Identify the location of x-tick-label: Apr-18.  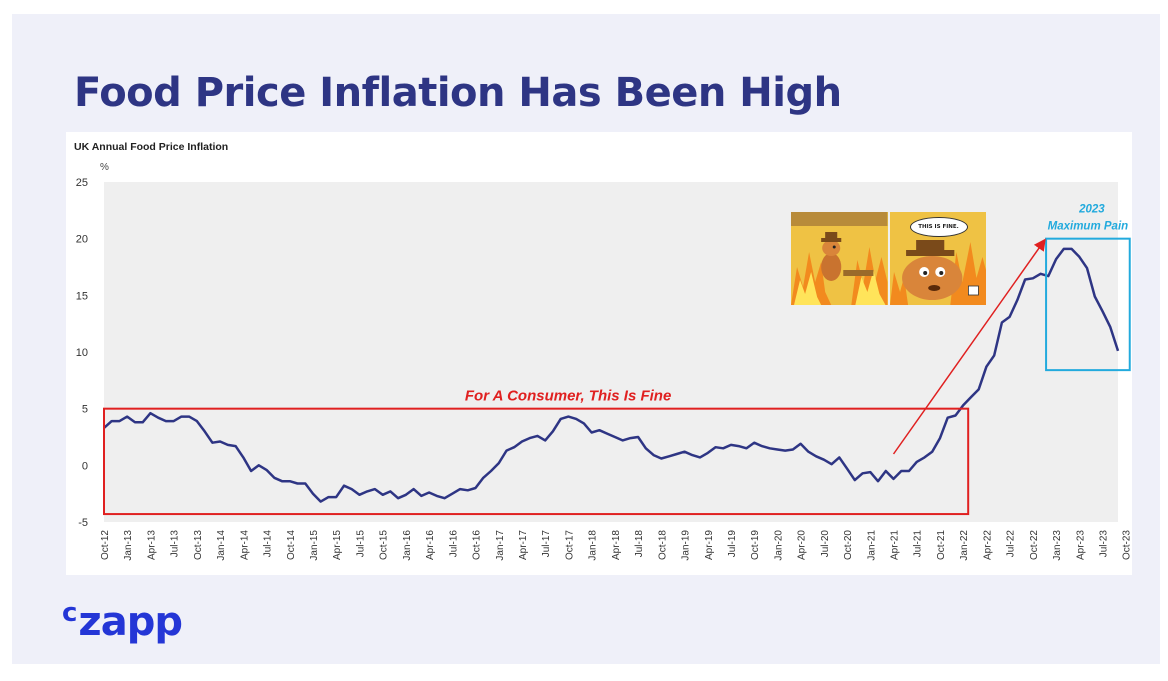
(616, 545).